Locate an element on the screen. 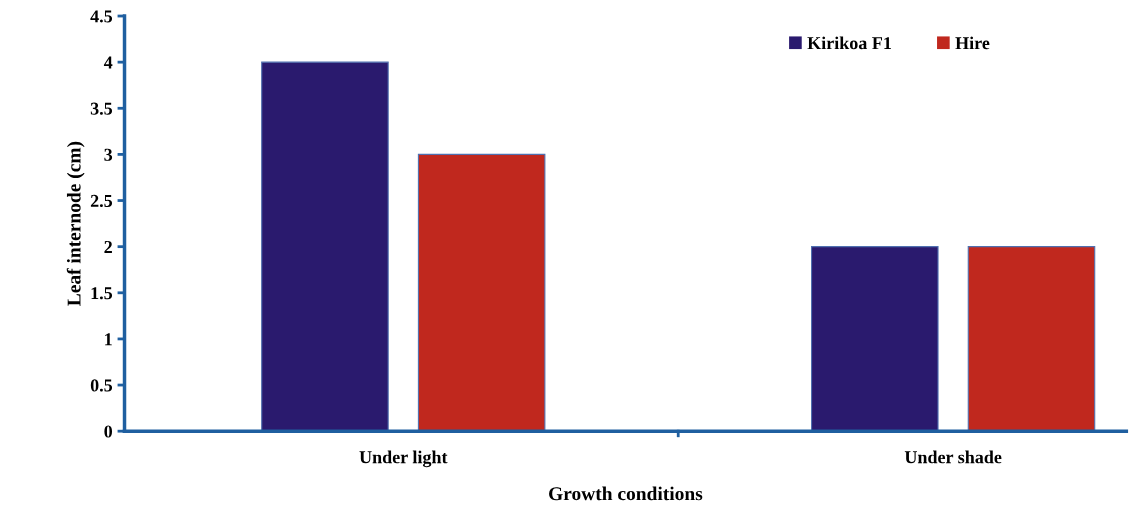  y-tick-label: 3 is located at coordinates (108, 154).